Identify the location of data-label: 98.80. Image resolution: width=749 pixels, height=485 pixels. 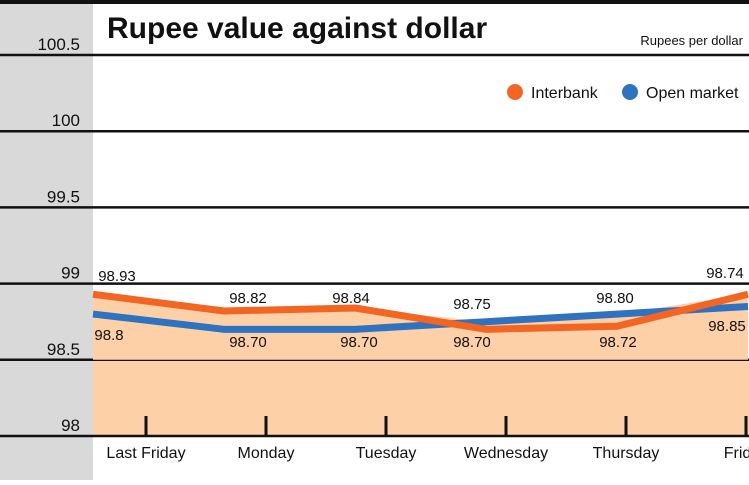
(615, 298).